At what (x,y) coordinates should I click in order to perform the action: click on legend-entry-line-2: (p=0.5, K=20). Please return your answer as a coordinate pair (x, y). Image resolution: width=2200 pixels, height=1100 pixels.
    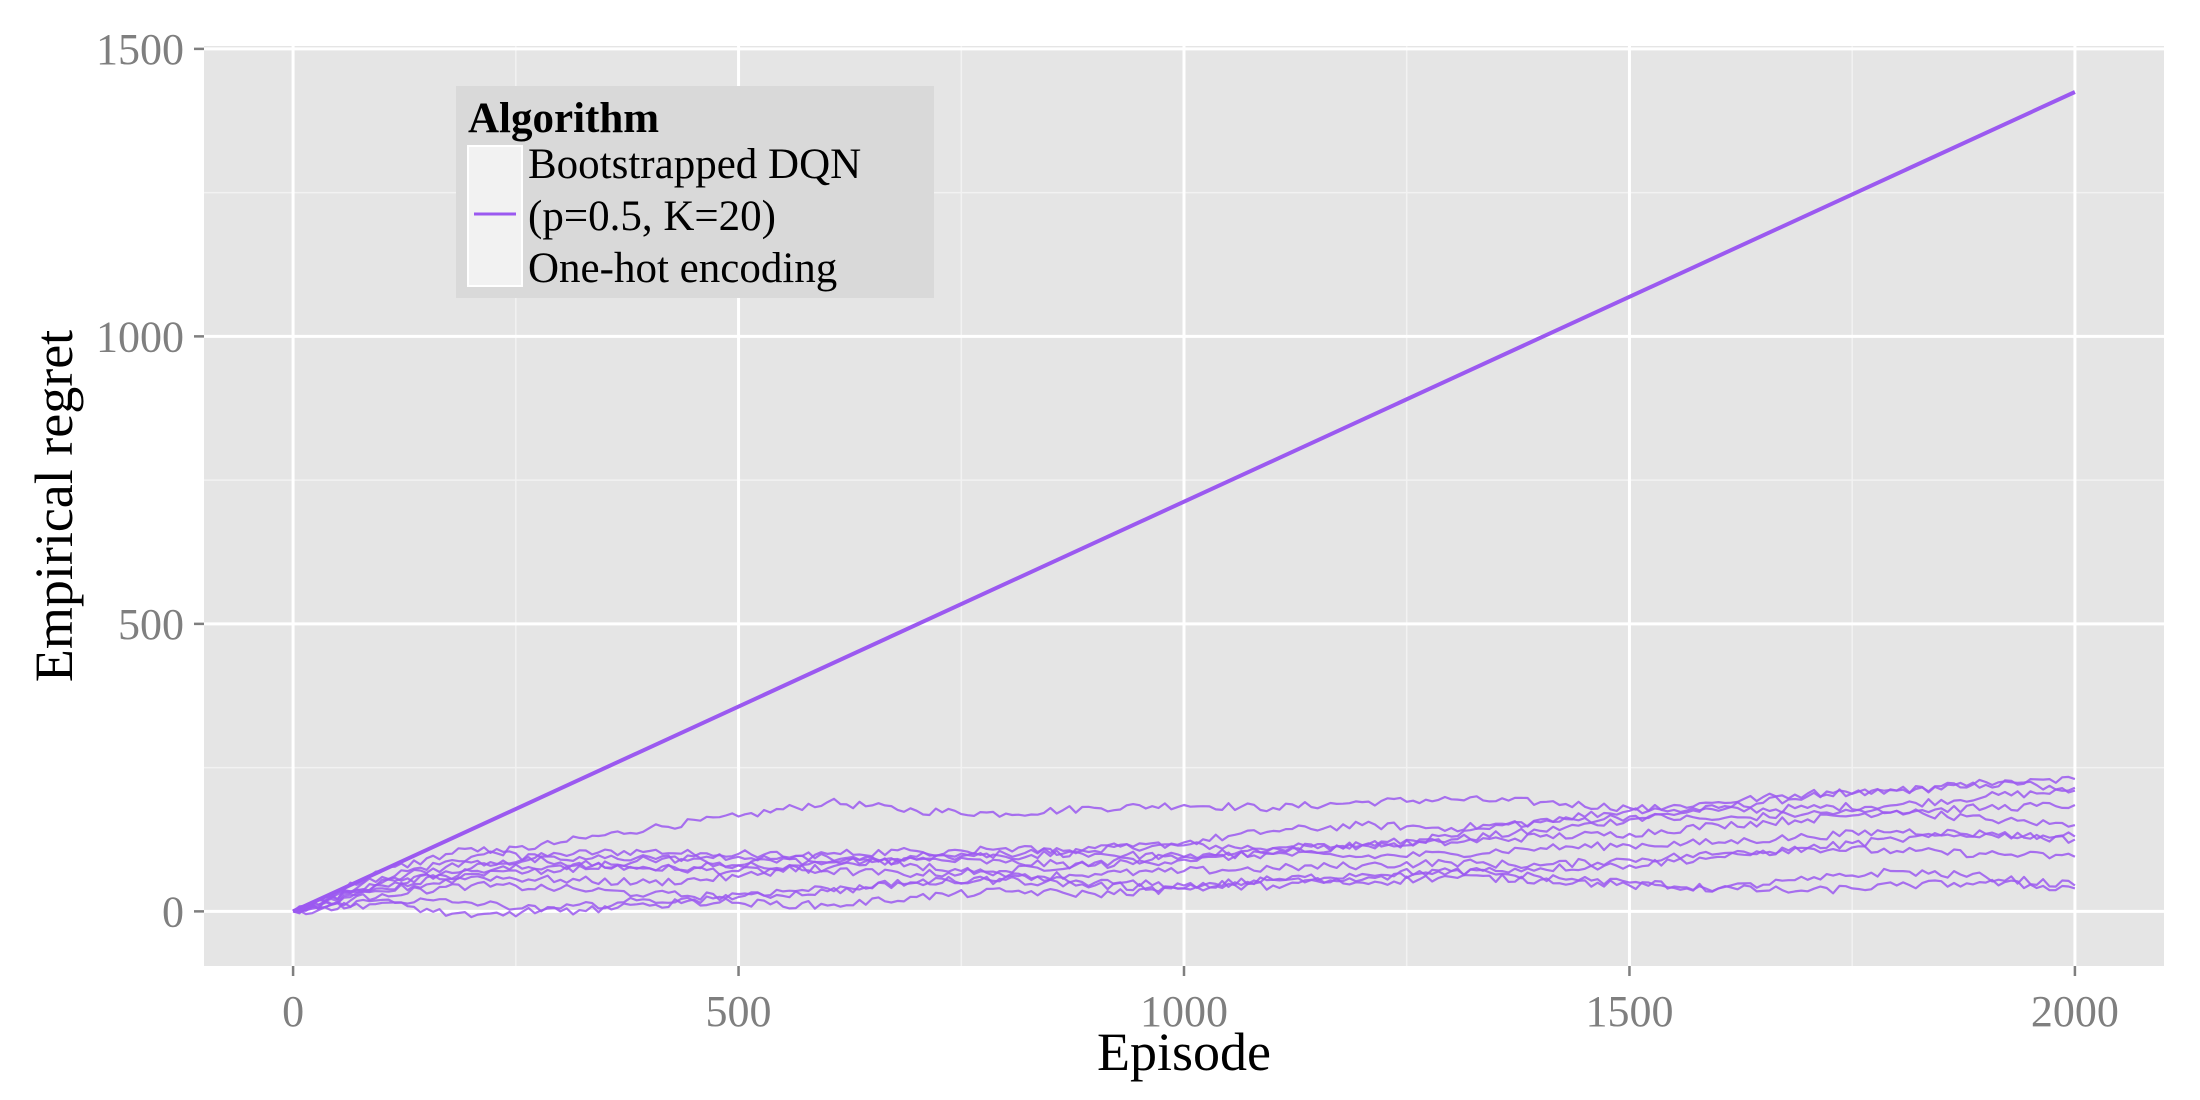
    Looking at the image, I should click on (652, 216).